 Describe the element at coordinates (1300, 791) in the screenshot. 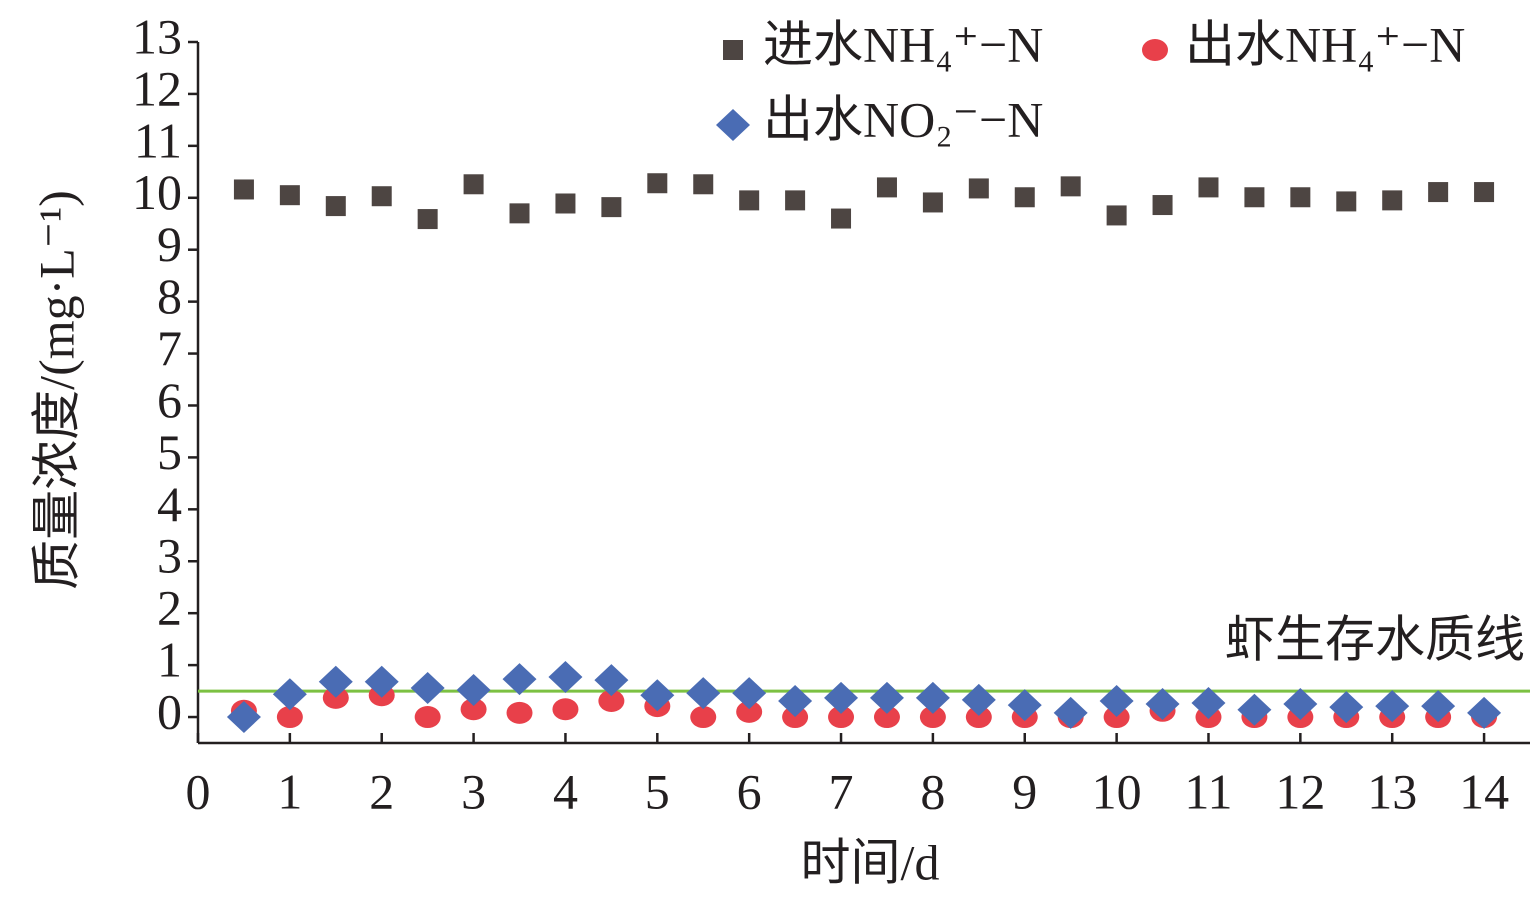

I see `x-tick-label: 12` at that location.